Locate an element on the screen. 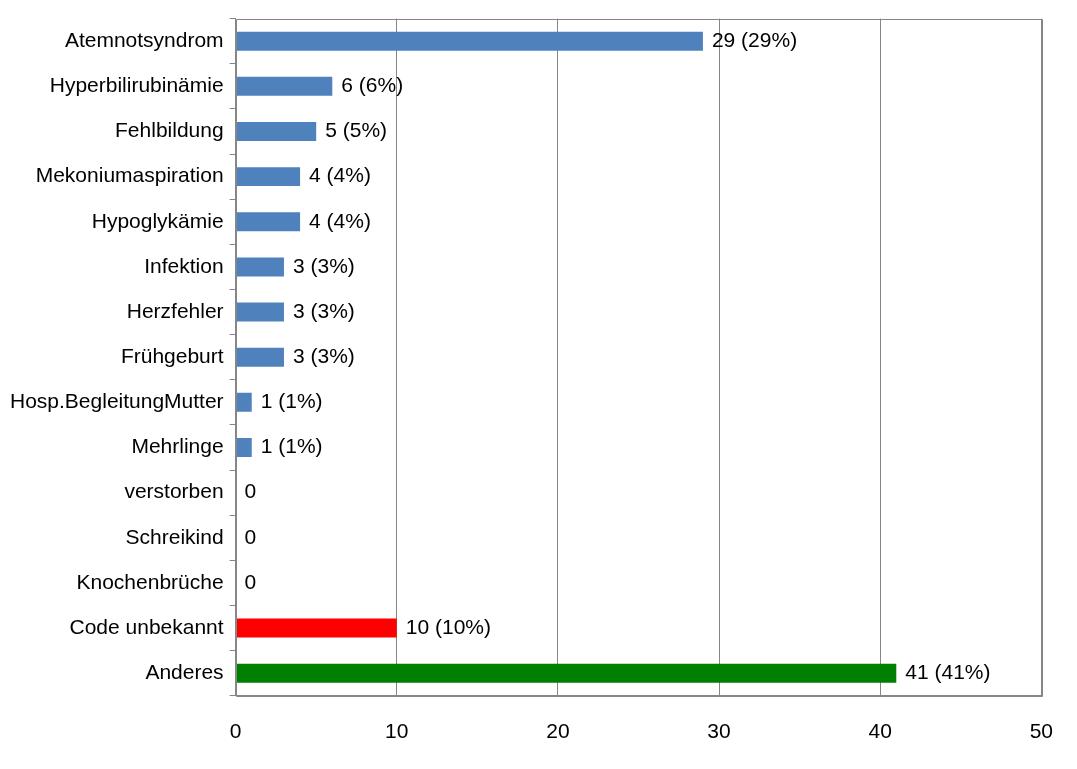 Image resolution: width=1077 pixels, height=769 pixels. y-tick-label: Infektion is located at coordinates (184, 265).